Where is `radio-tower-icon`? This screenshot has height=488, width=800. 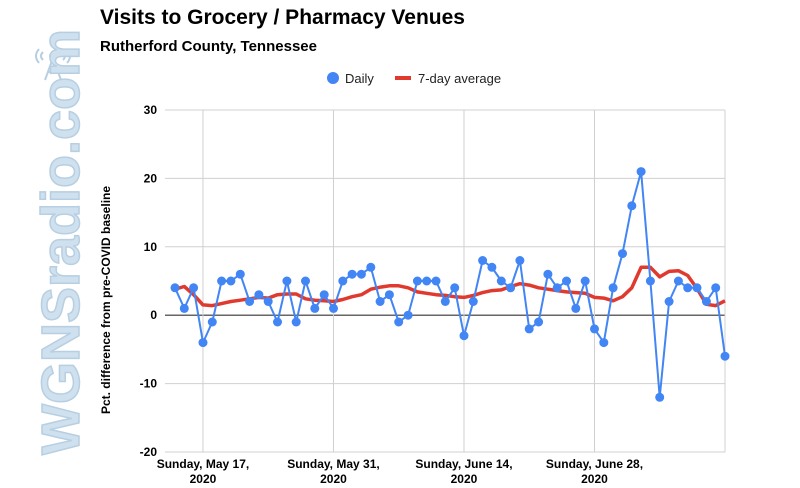 radio-tower-icon is located at coordinates (53, 64).